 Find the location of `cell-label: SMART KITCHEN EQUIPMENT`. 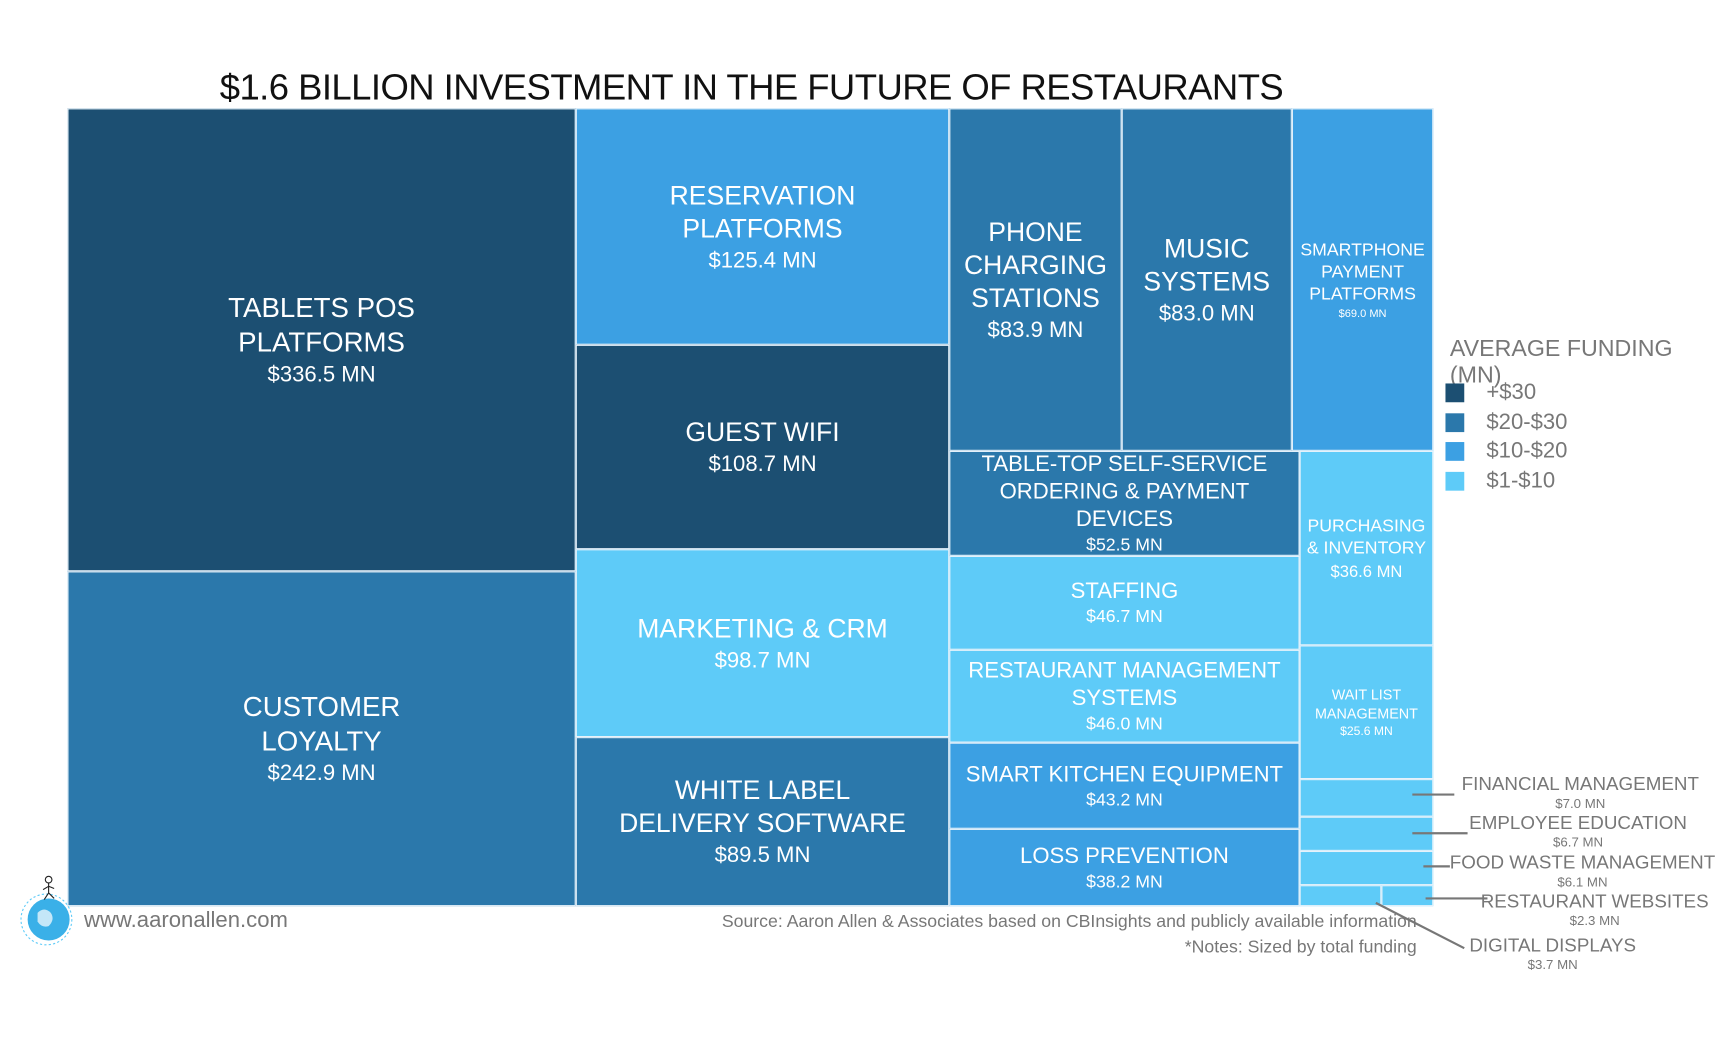

cell-label: SMART KITCHEN EQUIPMENT is located at coordinates (1124, 774).